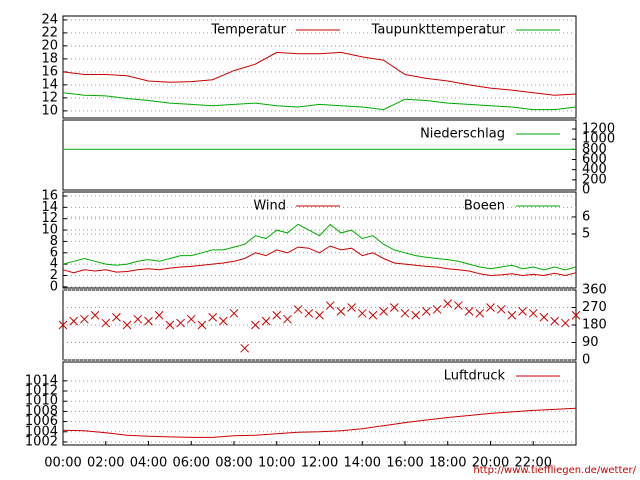  What do you see at coordinates (594, 290) in the screenshot?
I see `y-tick-label: 360` at bounding box center [594, 290].